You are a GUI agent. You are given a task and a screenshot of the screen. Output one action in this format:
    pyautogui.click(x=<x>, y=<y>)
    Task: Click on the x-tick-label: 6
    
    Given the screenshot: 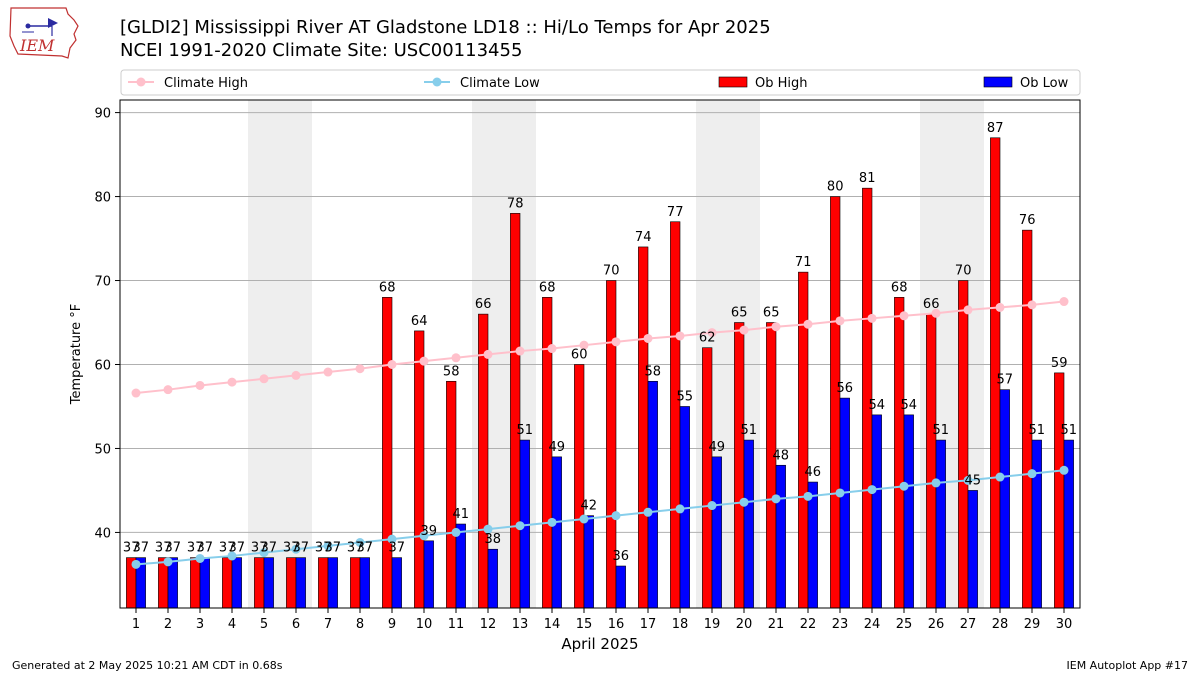 What is the action you would take?
    pyautogui.click(x=296, y=624)
    